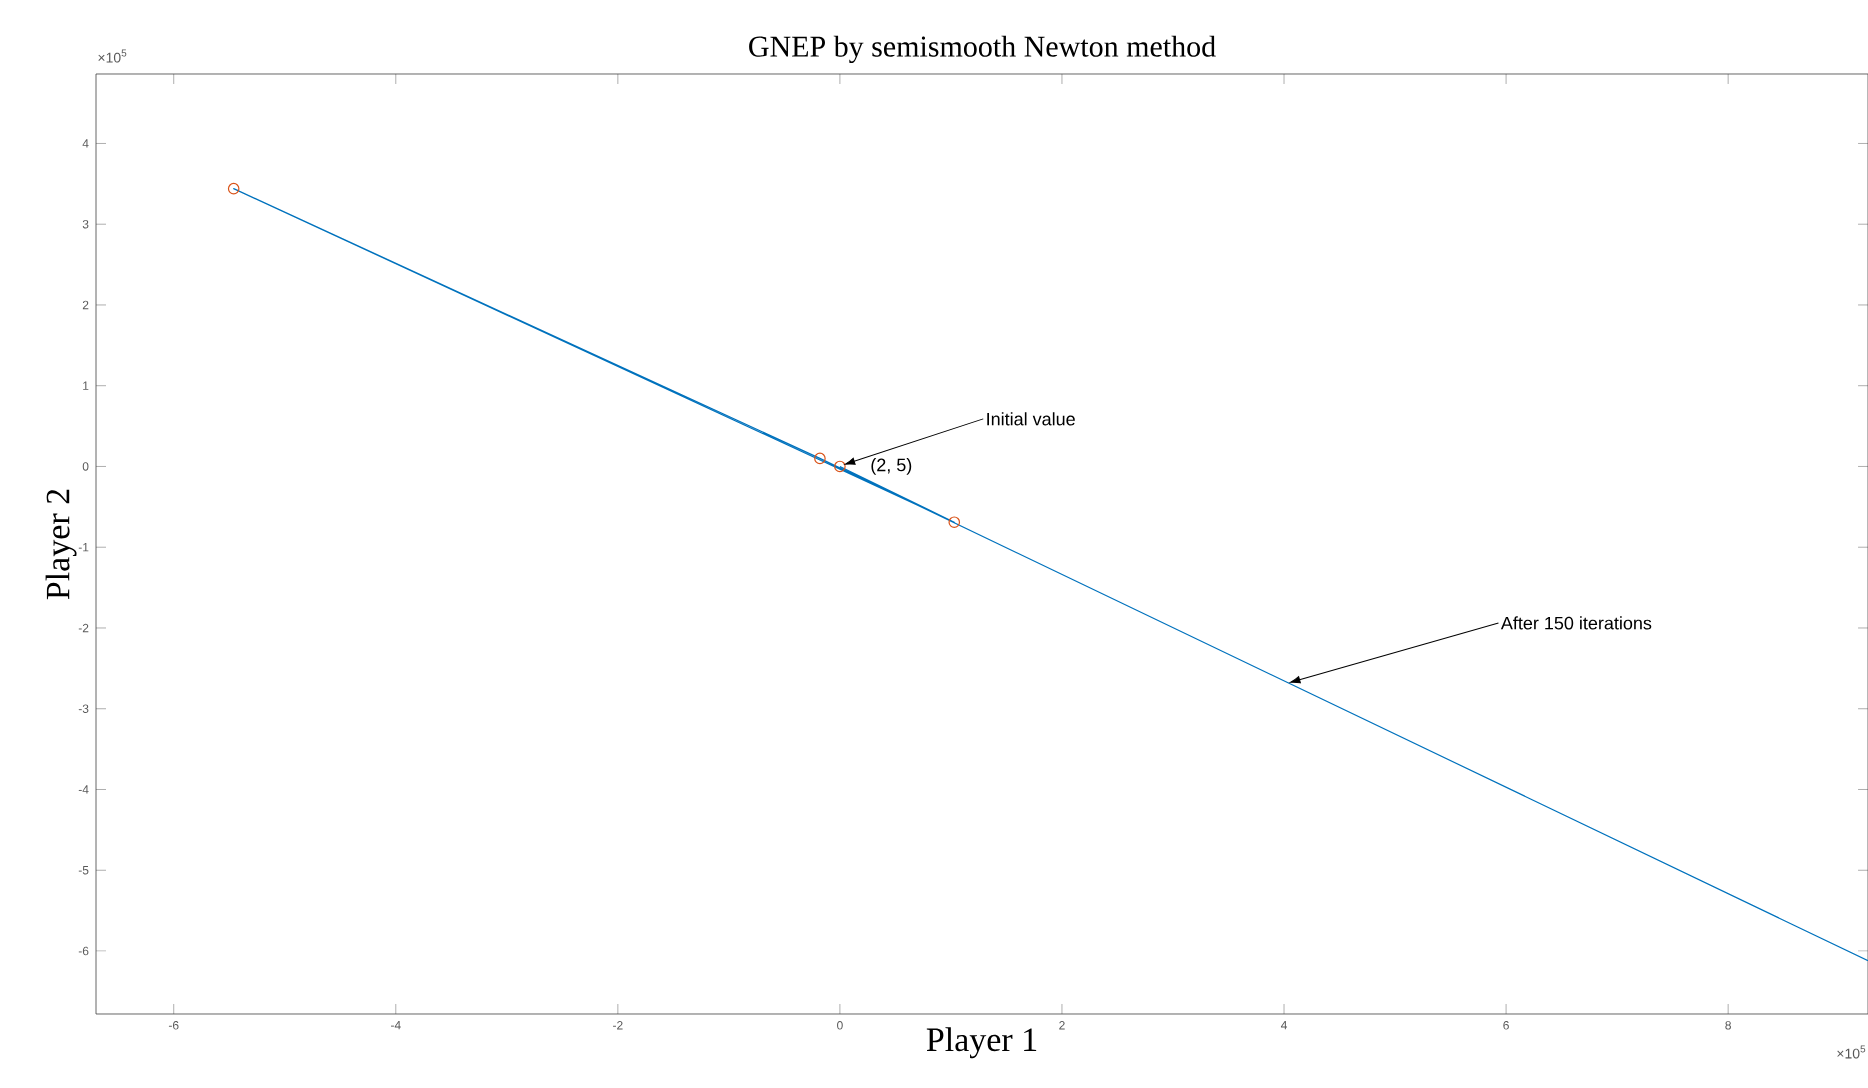 The height and width of the screenshot is (1088, 1868). Describe the element at coordinates (981, 1043) in the screenshot. I see `x-axis-title: Player 1` at that location.